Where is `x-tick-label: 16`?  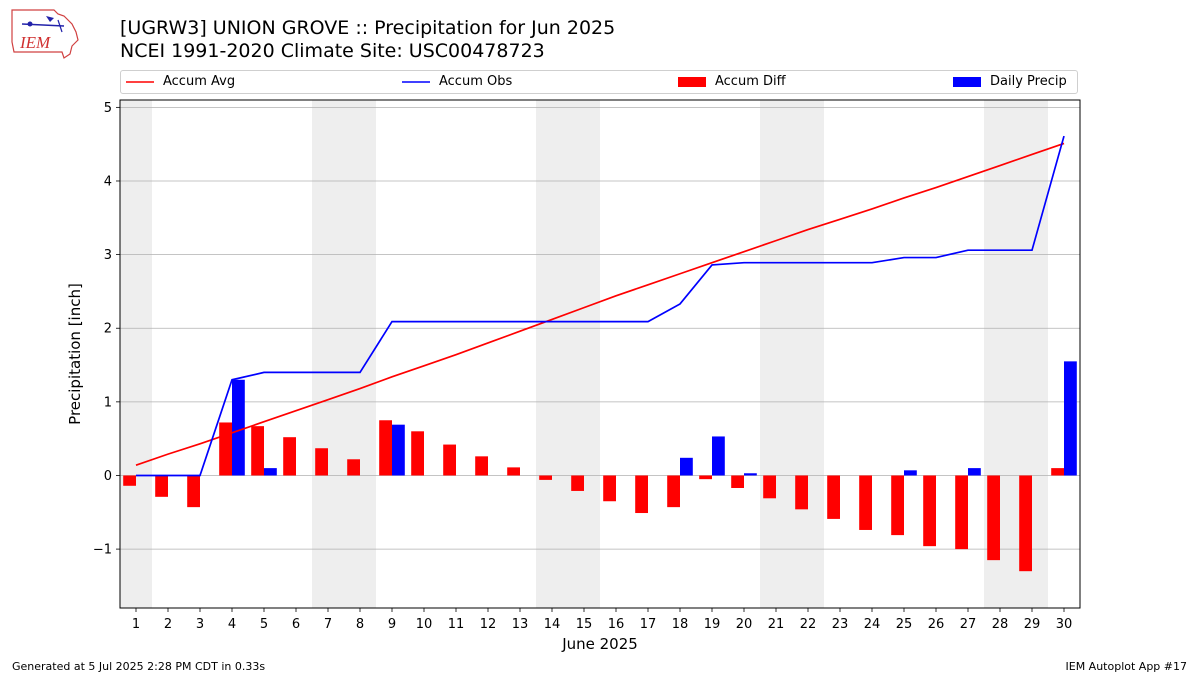 x-tick-label: 16 is located at coordinates (616, 624).